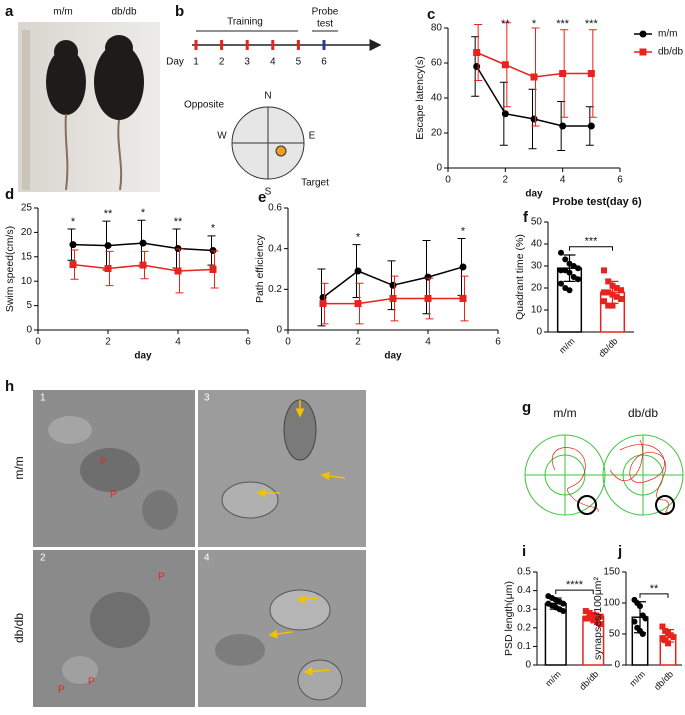 The image size is (685, 715). Describe the element at coordinates (526, 217) in the screenshot. I see `panel-label: f` at that location.